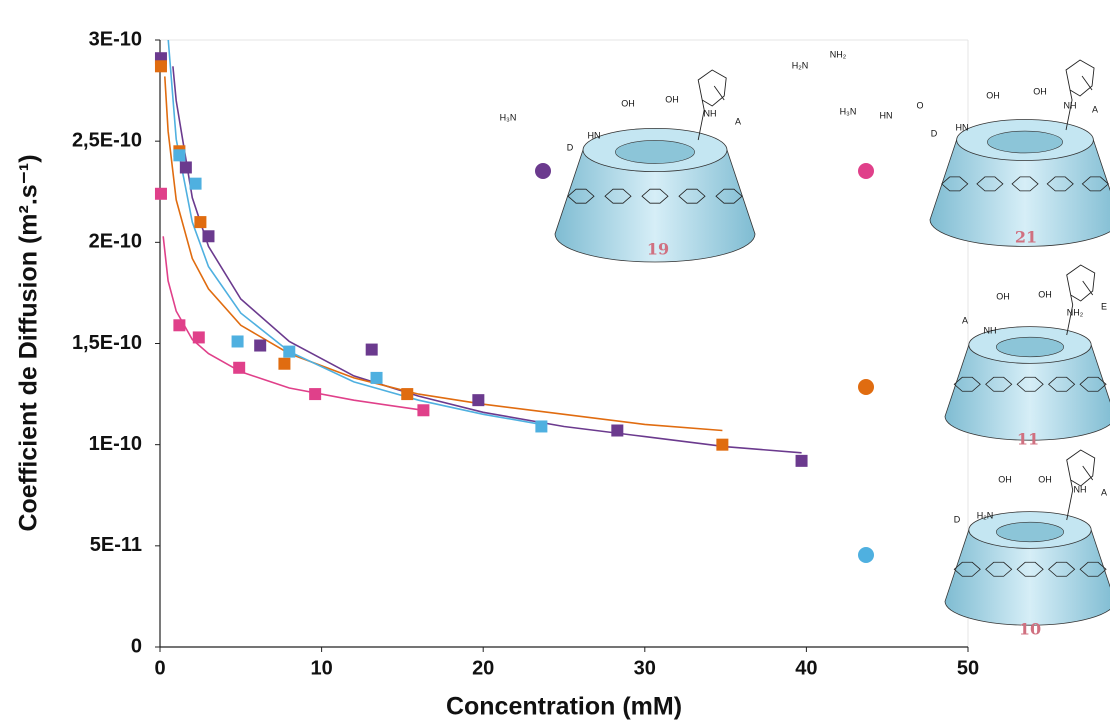  I want to click on y-tick-label: 2,5E-10, so click(107, 140).